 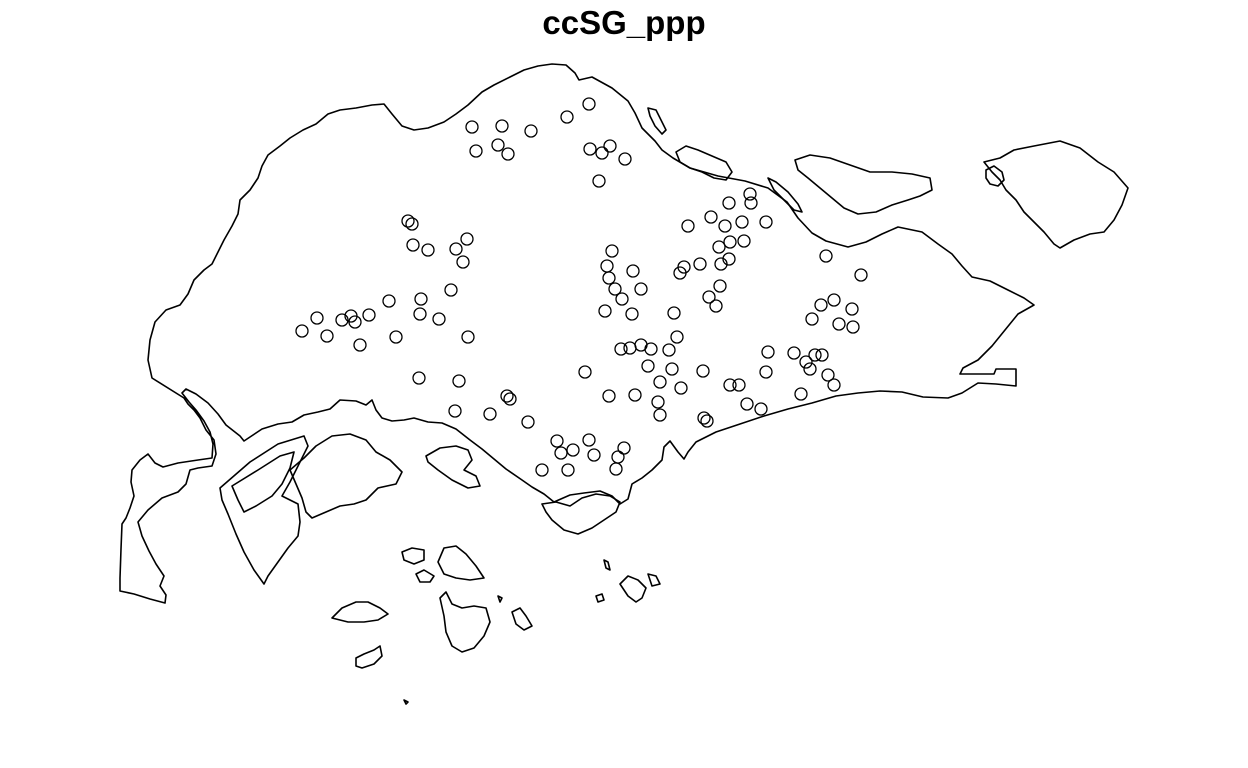 I want to click on tuas-reclaim-outline, so click(x=264, y=510).